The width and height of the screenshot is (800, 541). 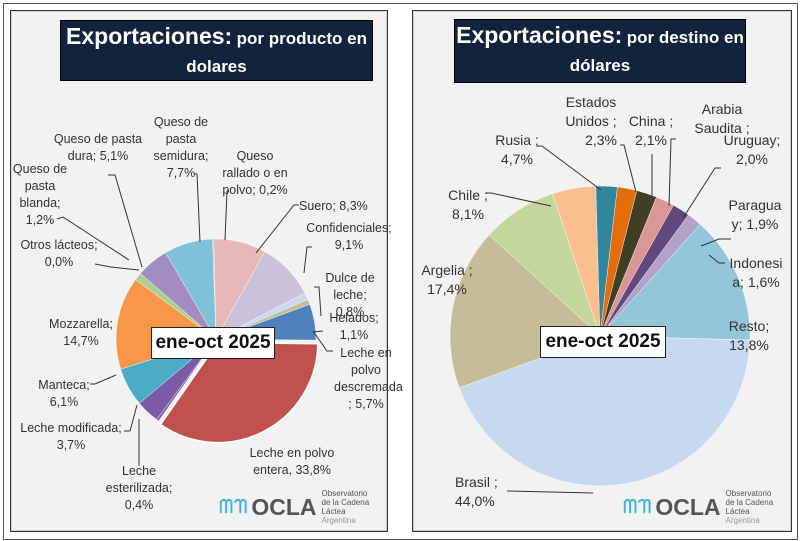 I want to click on data-label-mozzarella: Mozzarella; 14,7%, so click(x=81, y=333).